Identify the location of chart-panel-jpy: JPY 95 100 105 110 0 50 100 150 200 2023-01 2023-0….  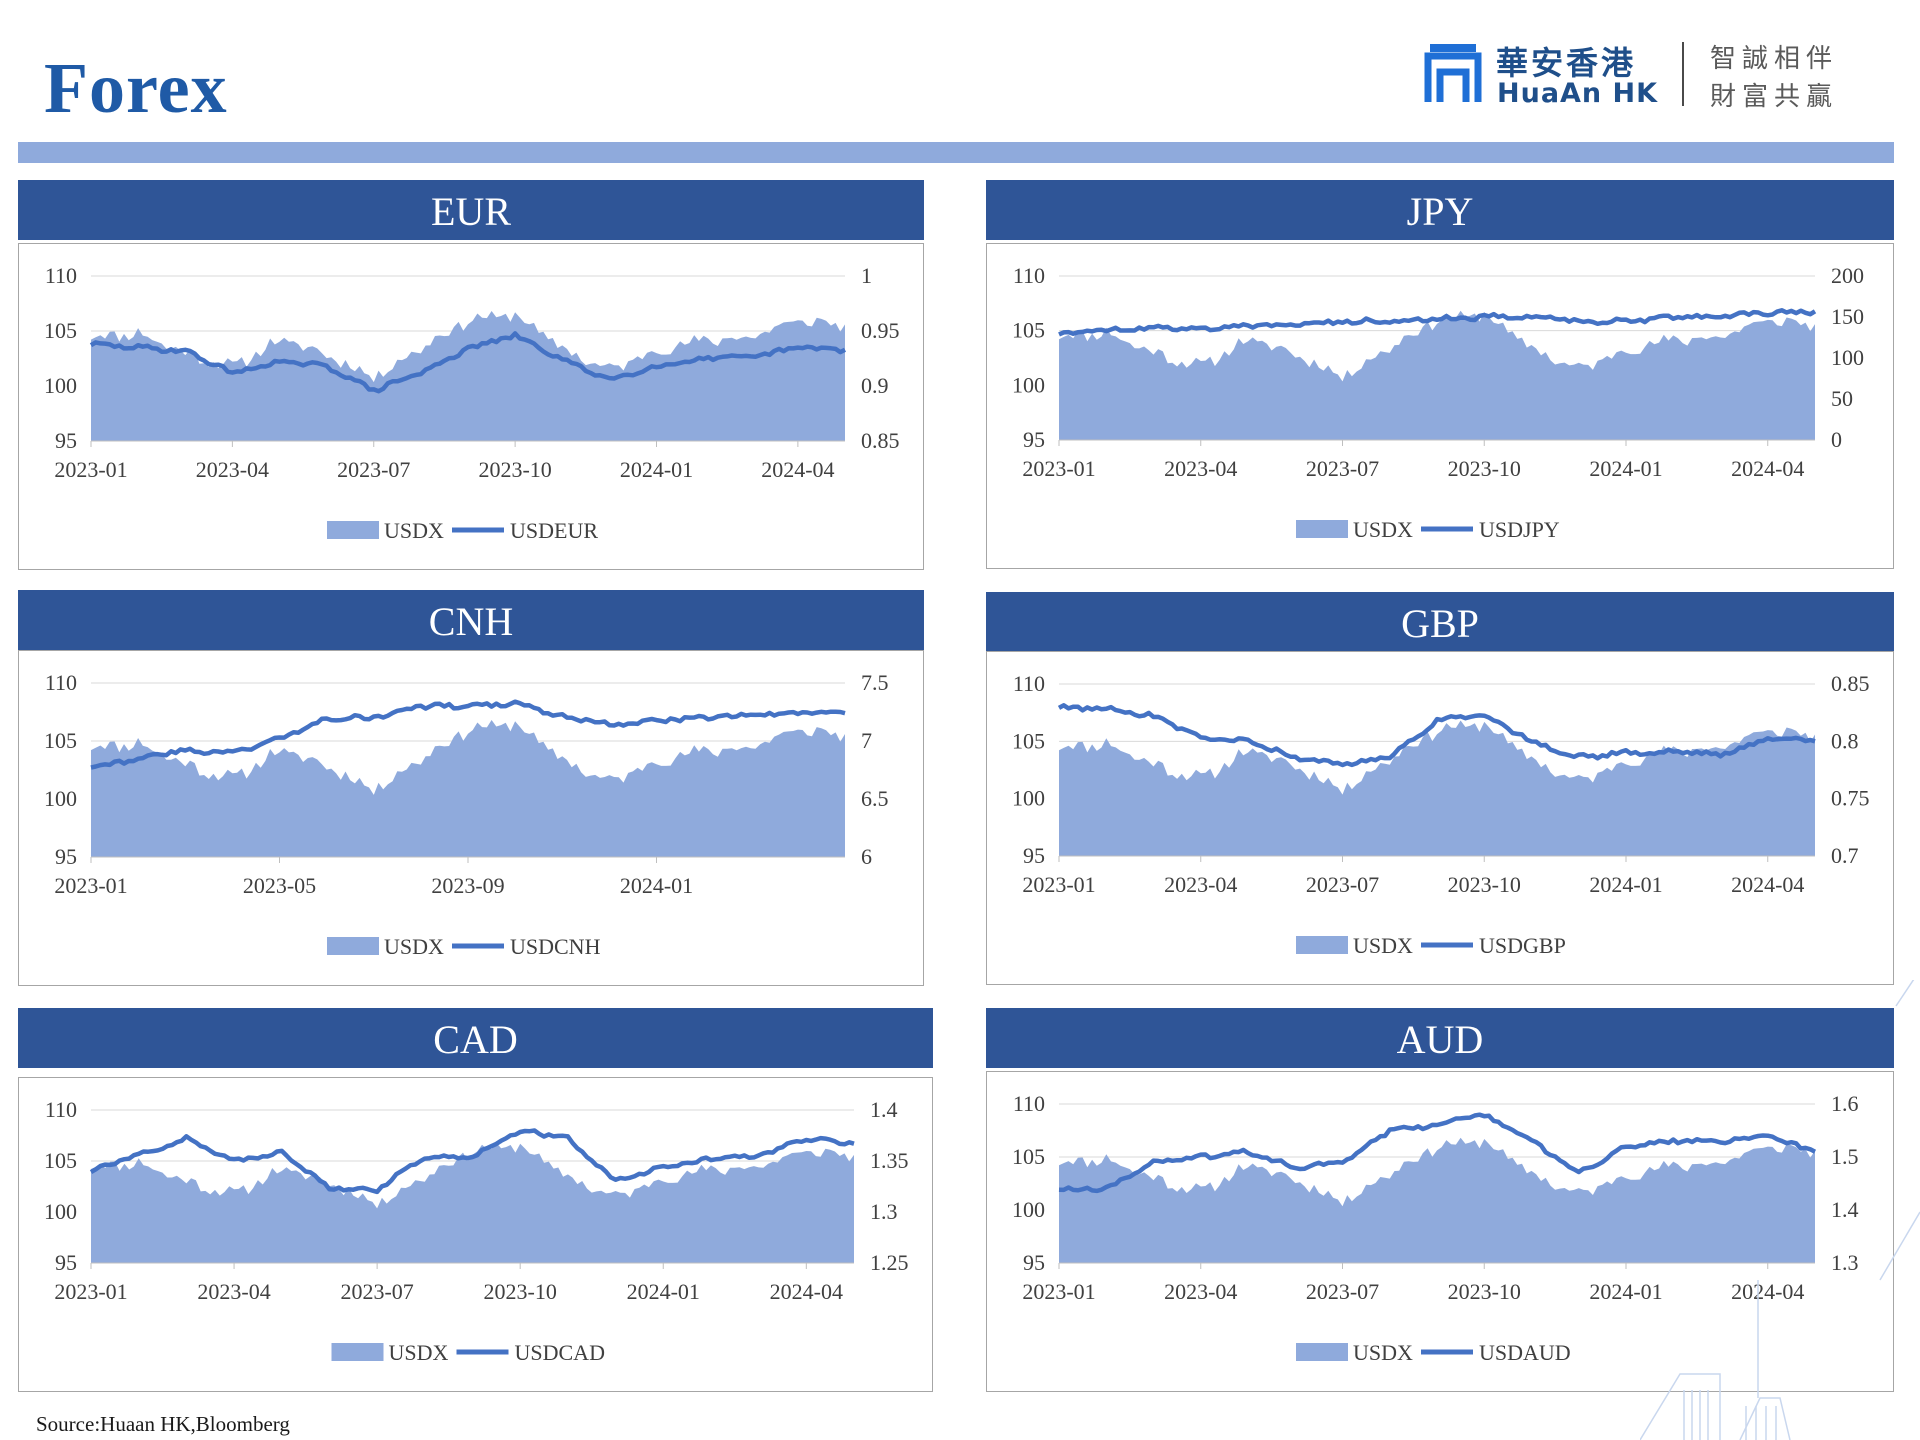
(1440, 374).